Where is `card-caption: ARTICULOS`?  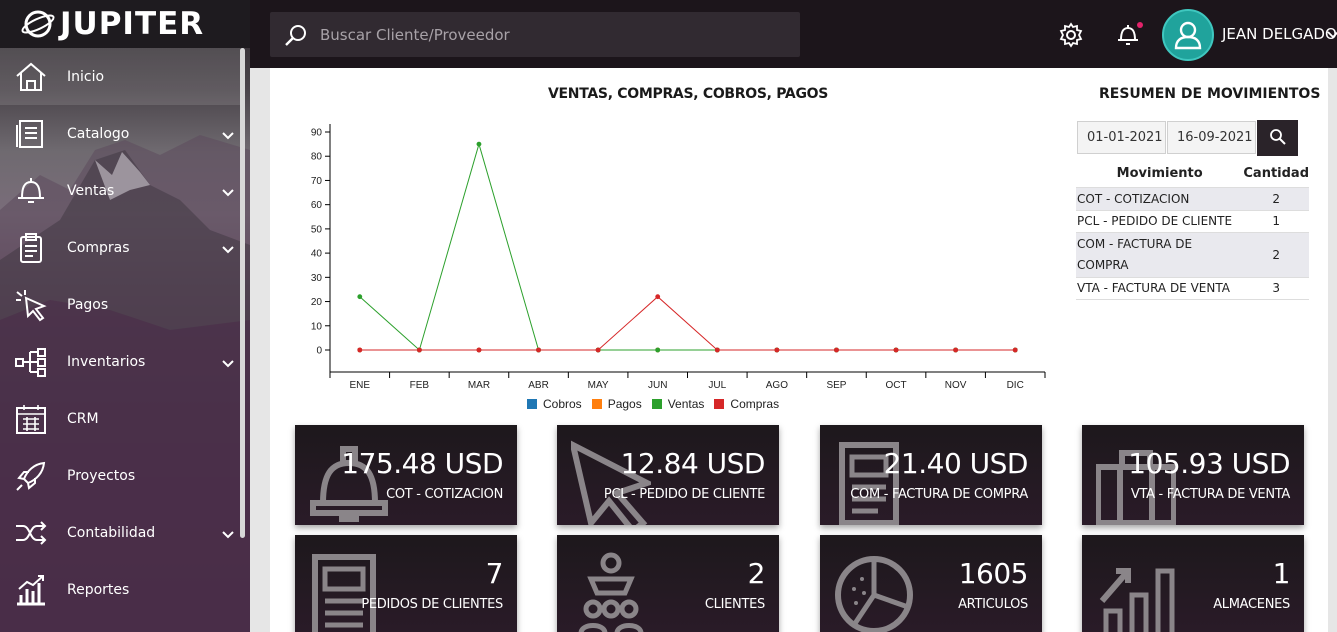 card-caption: ARTICULOS is located at coordinates (993, 604).